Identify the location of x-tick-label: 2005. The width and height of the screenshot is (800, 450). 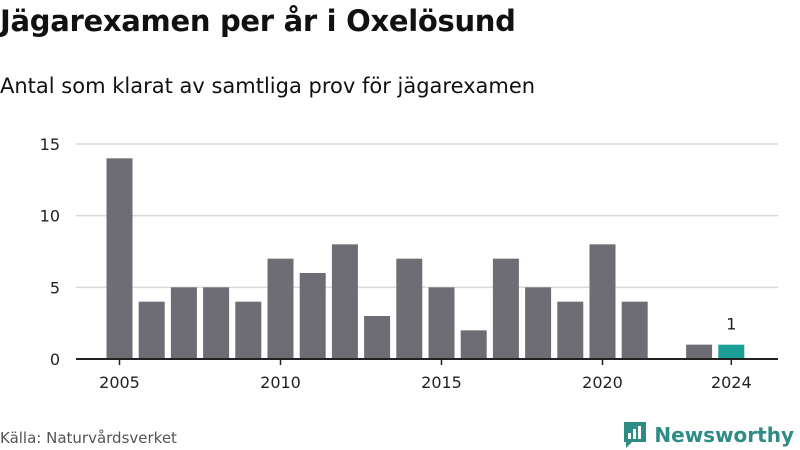
(119, 382).